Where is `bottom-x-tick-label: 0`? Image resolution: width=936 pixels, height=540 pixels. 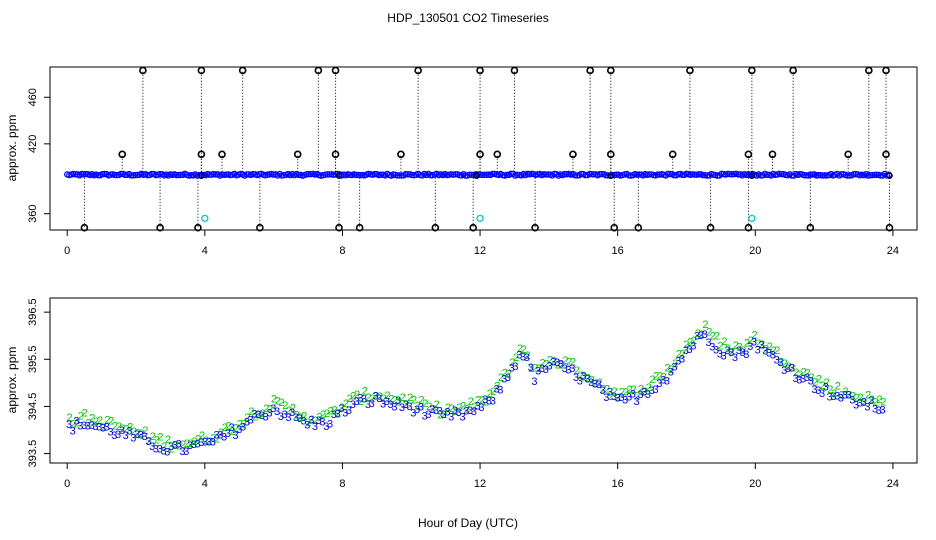
bottom-x-tick-label: 0 is located at coordinates (67, 484).